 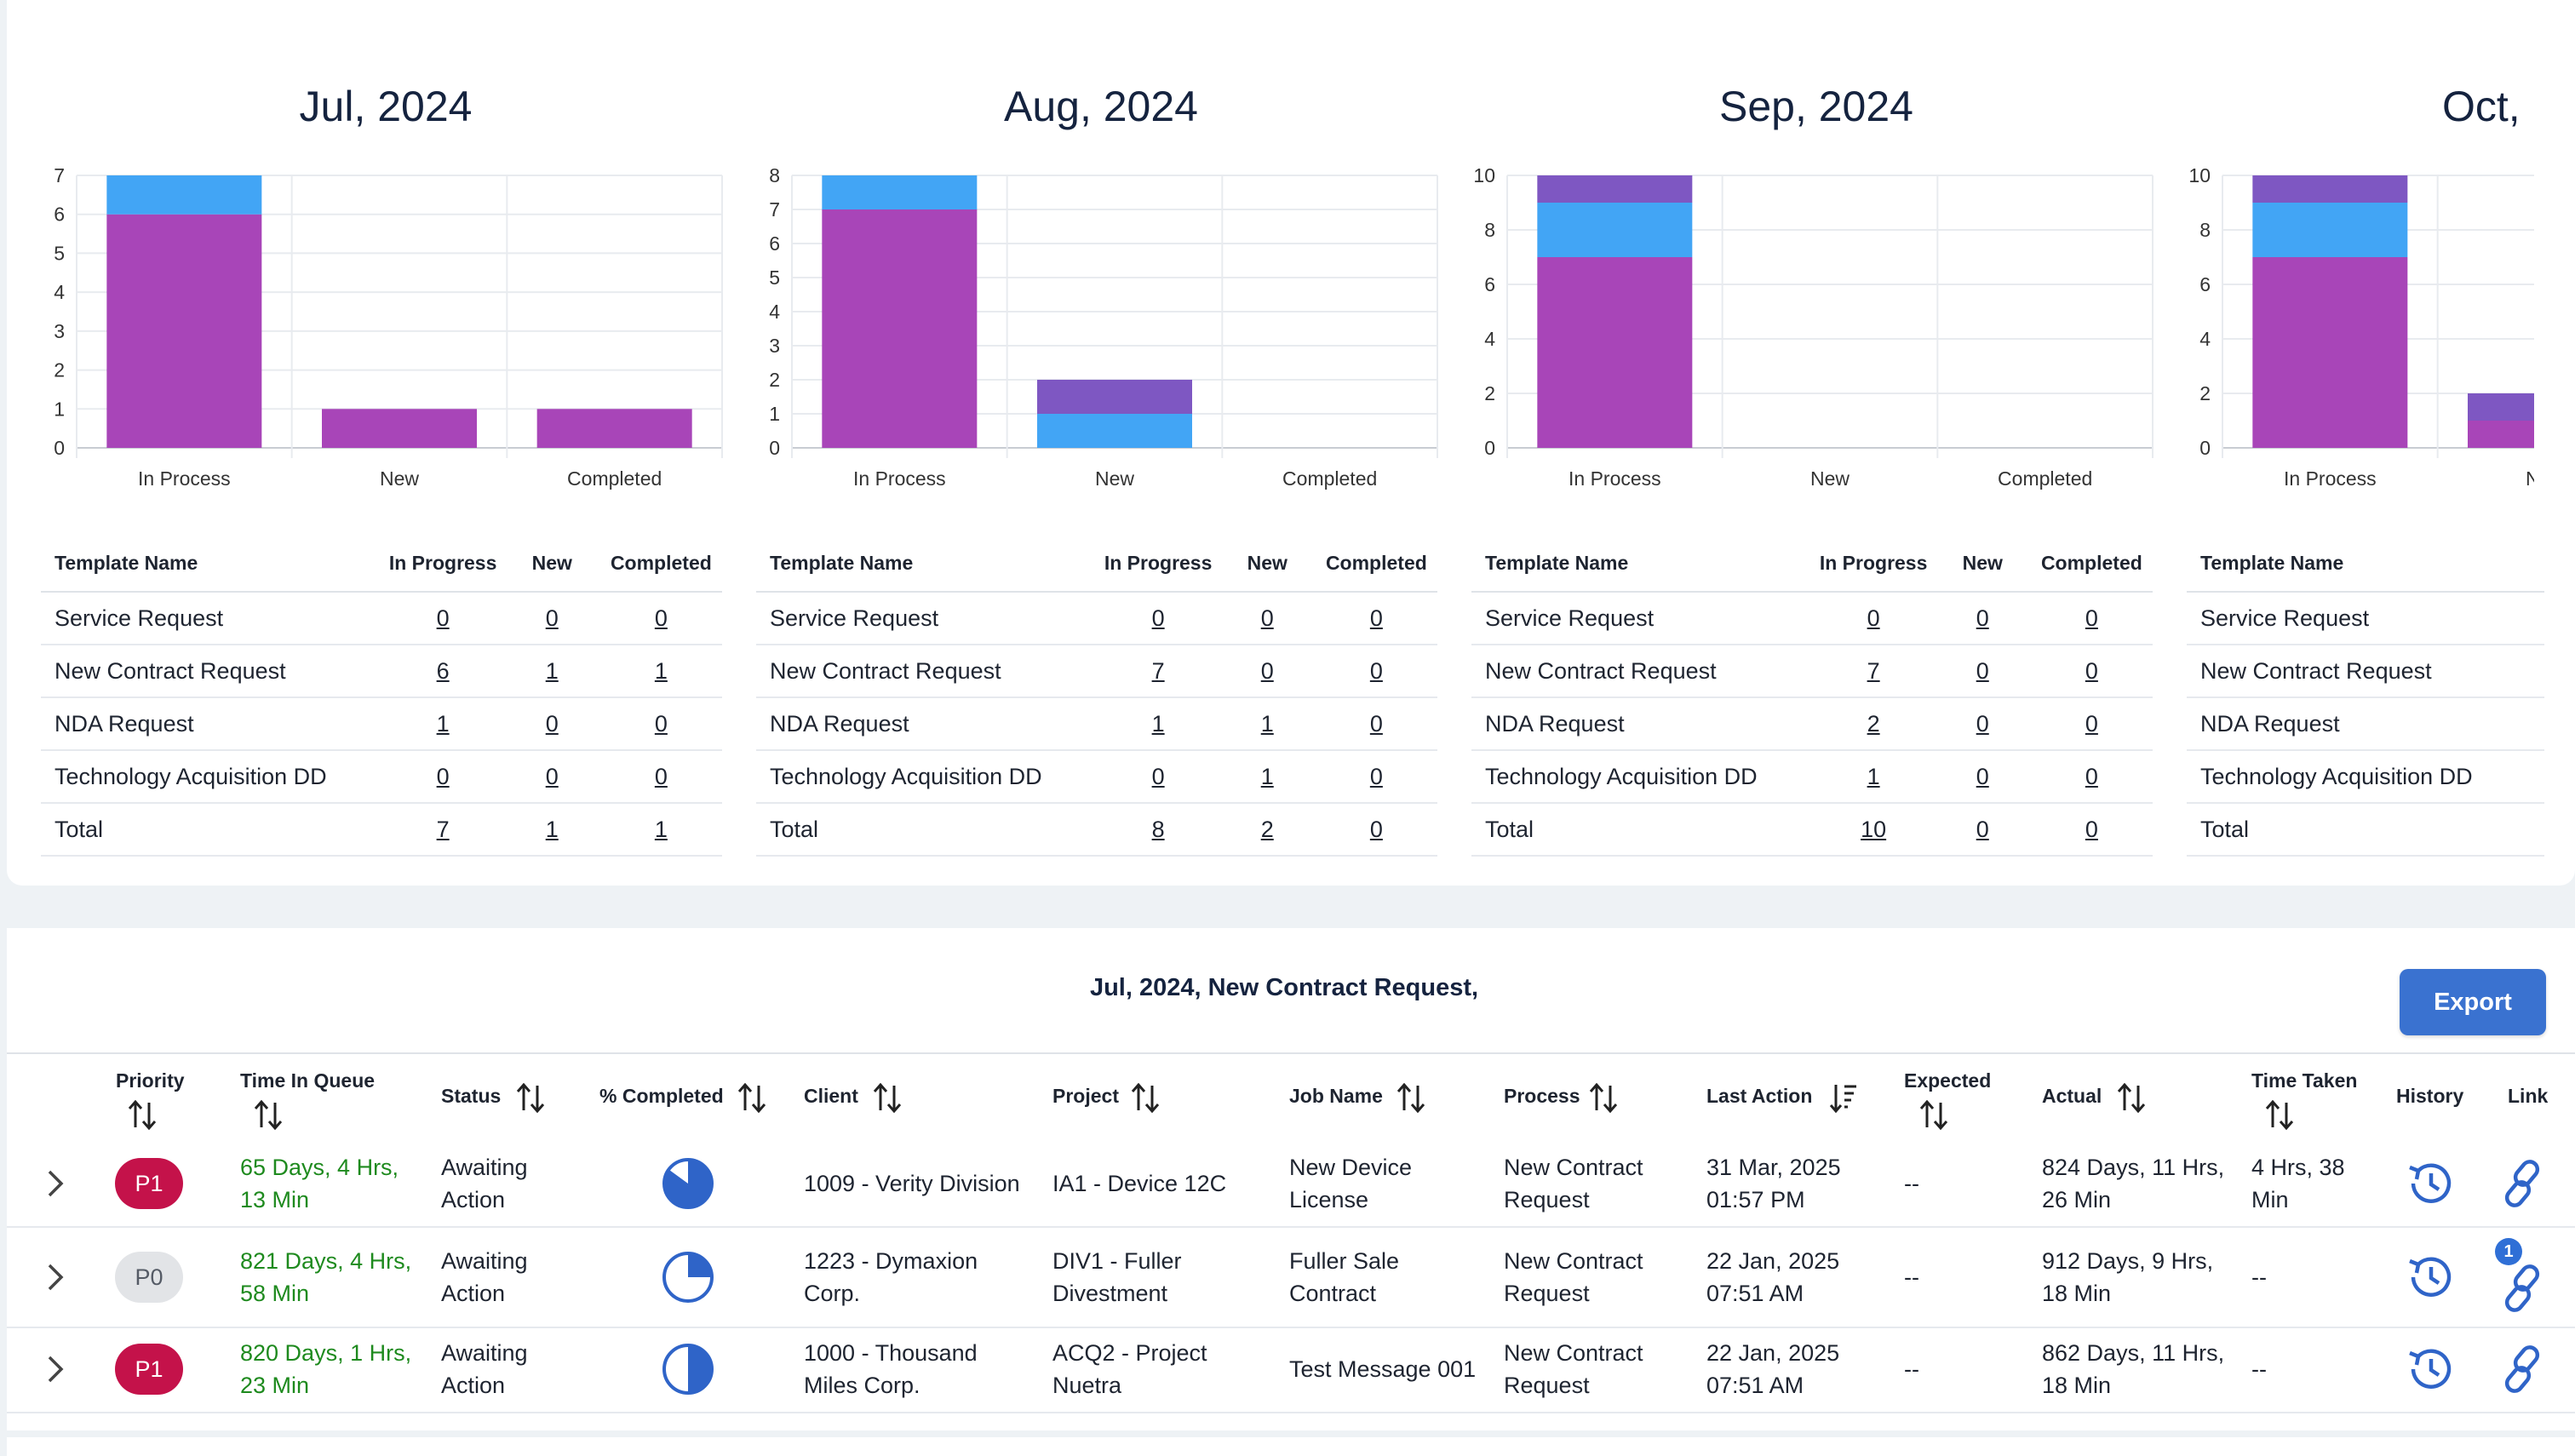 What do you see at coordinates (2072, 1096) in the screenshot?
I see `column-header-actual: Actual` at bounding box center [2072, 1096].